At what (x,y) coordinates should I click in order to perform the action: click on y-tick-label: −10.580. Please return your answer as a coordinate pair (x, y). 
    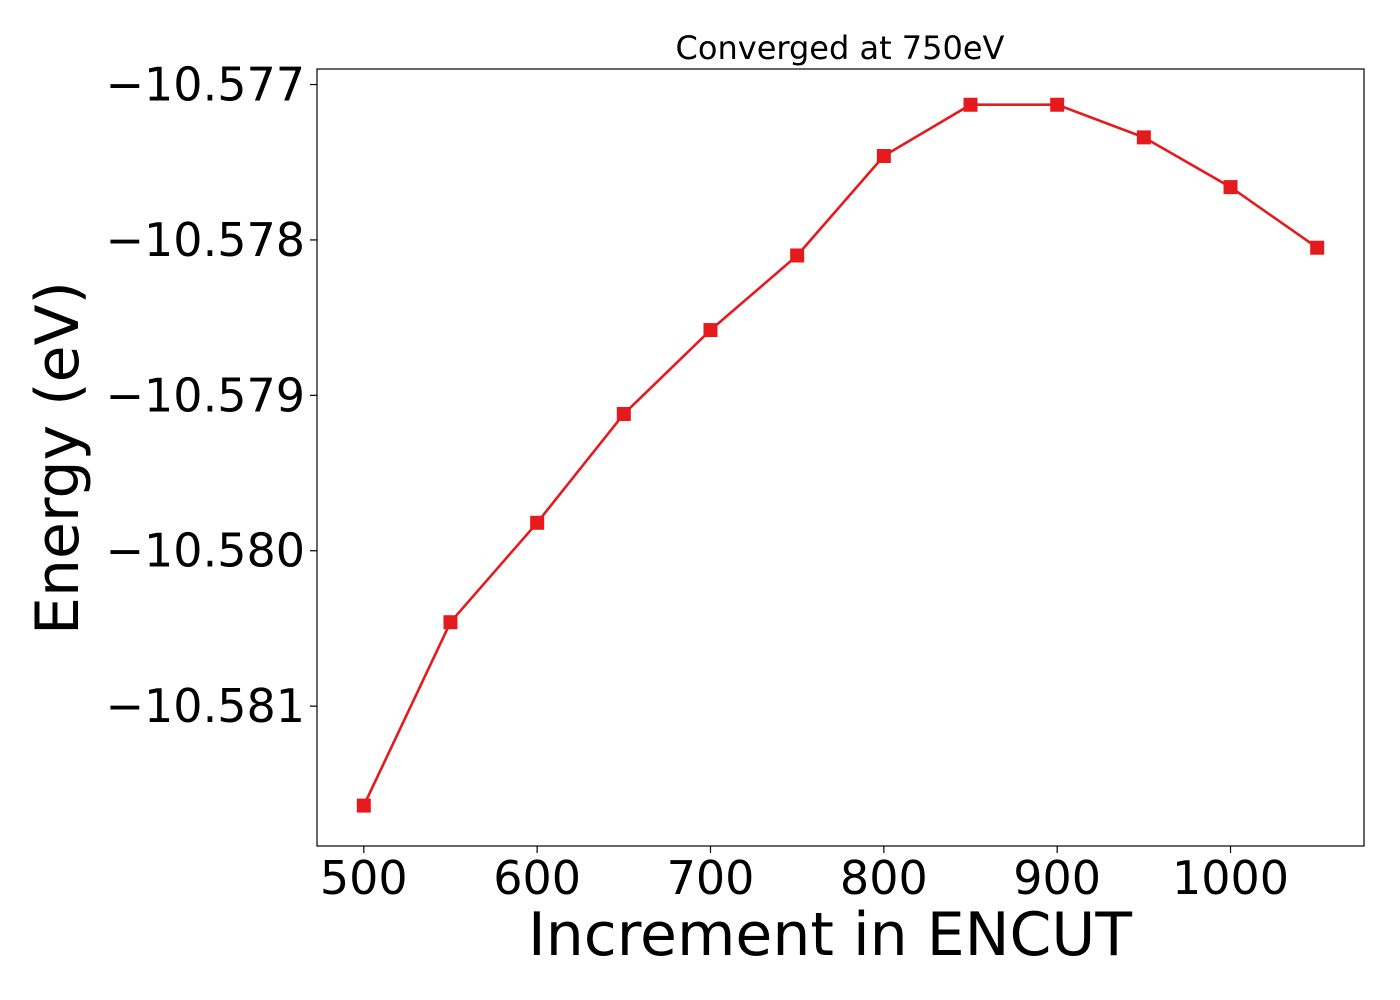
    Looking at the image, I should click on (206, 551).